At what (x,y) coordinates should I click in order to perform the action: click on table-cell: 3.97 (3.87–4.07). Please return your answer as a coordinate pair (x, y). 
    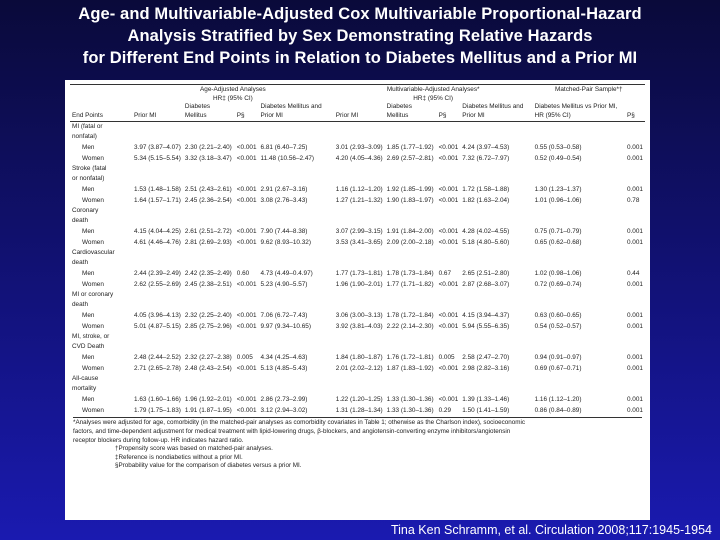
    Looking at the image, I should click on (157, 147).